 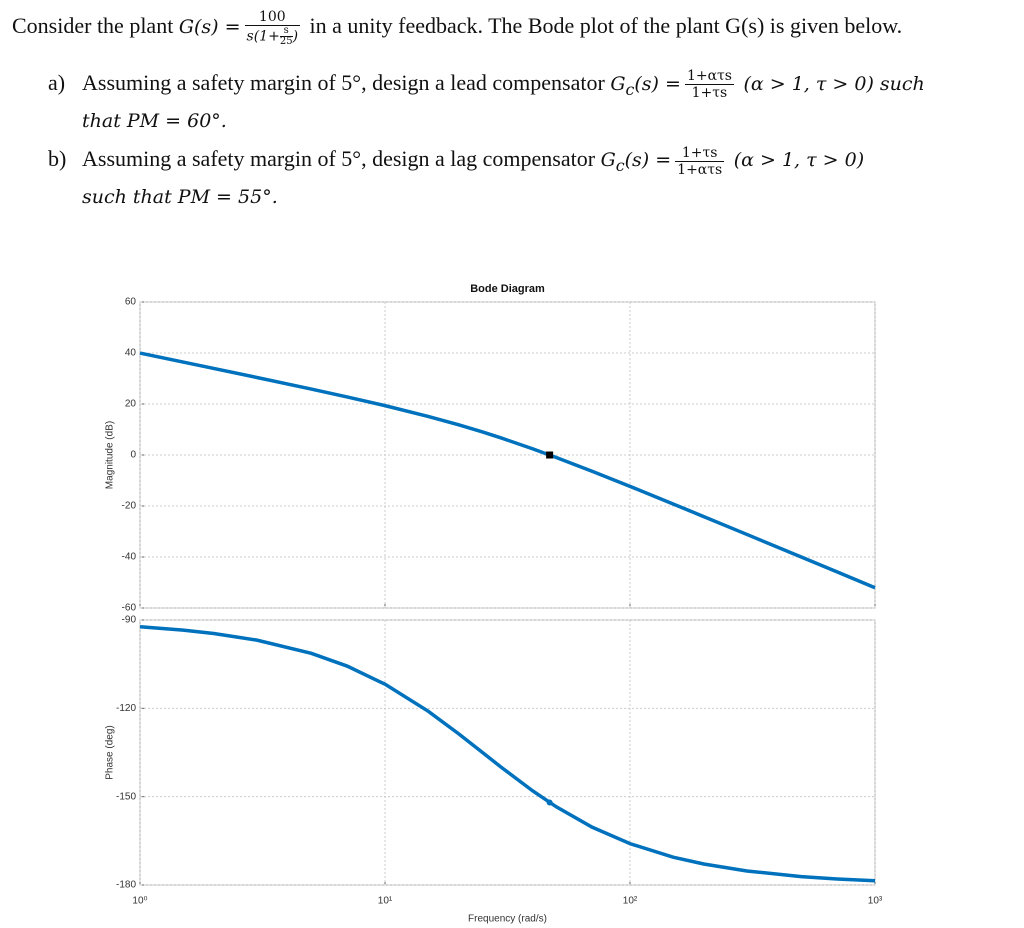 What do you see at coordinates (139, 901) in the screenshot?
I see `x-tick-label: 10⁰` at bounding box center [139, 901].